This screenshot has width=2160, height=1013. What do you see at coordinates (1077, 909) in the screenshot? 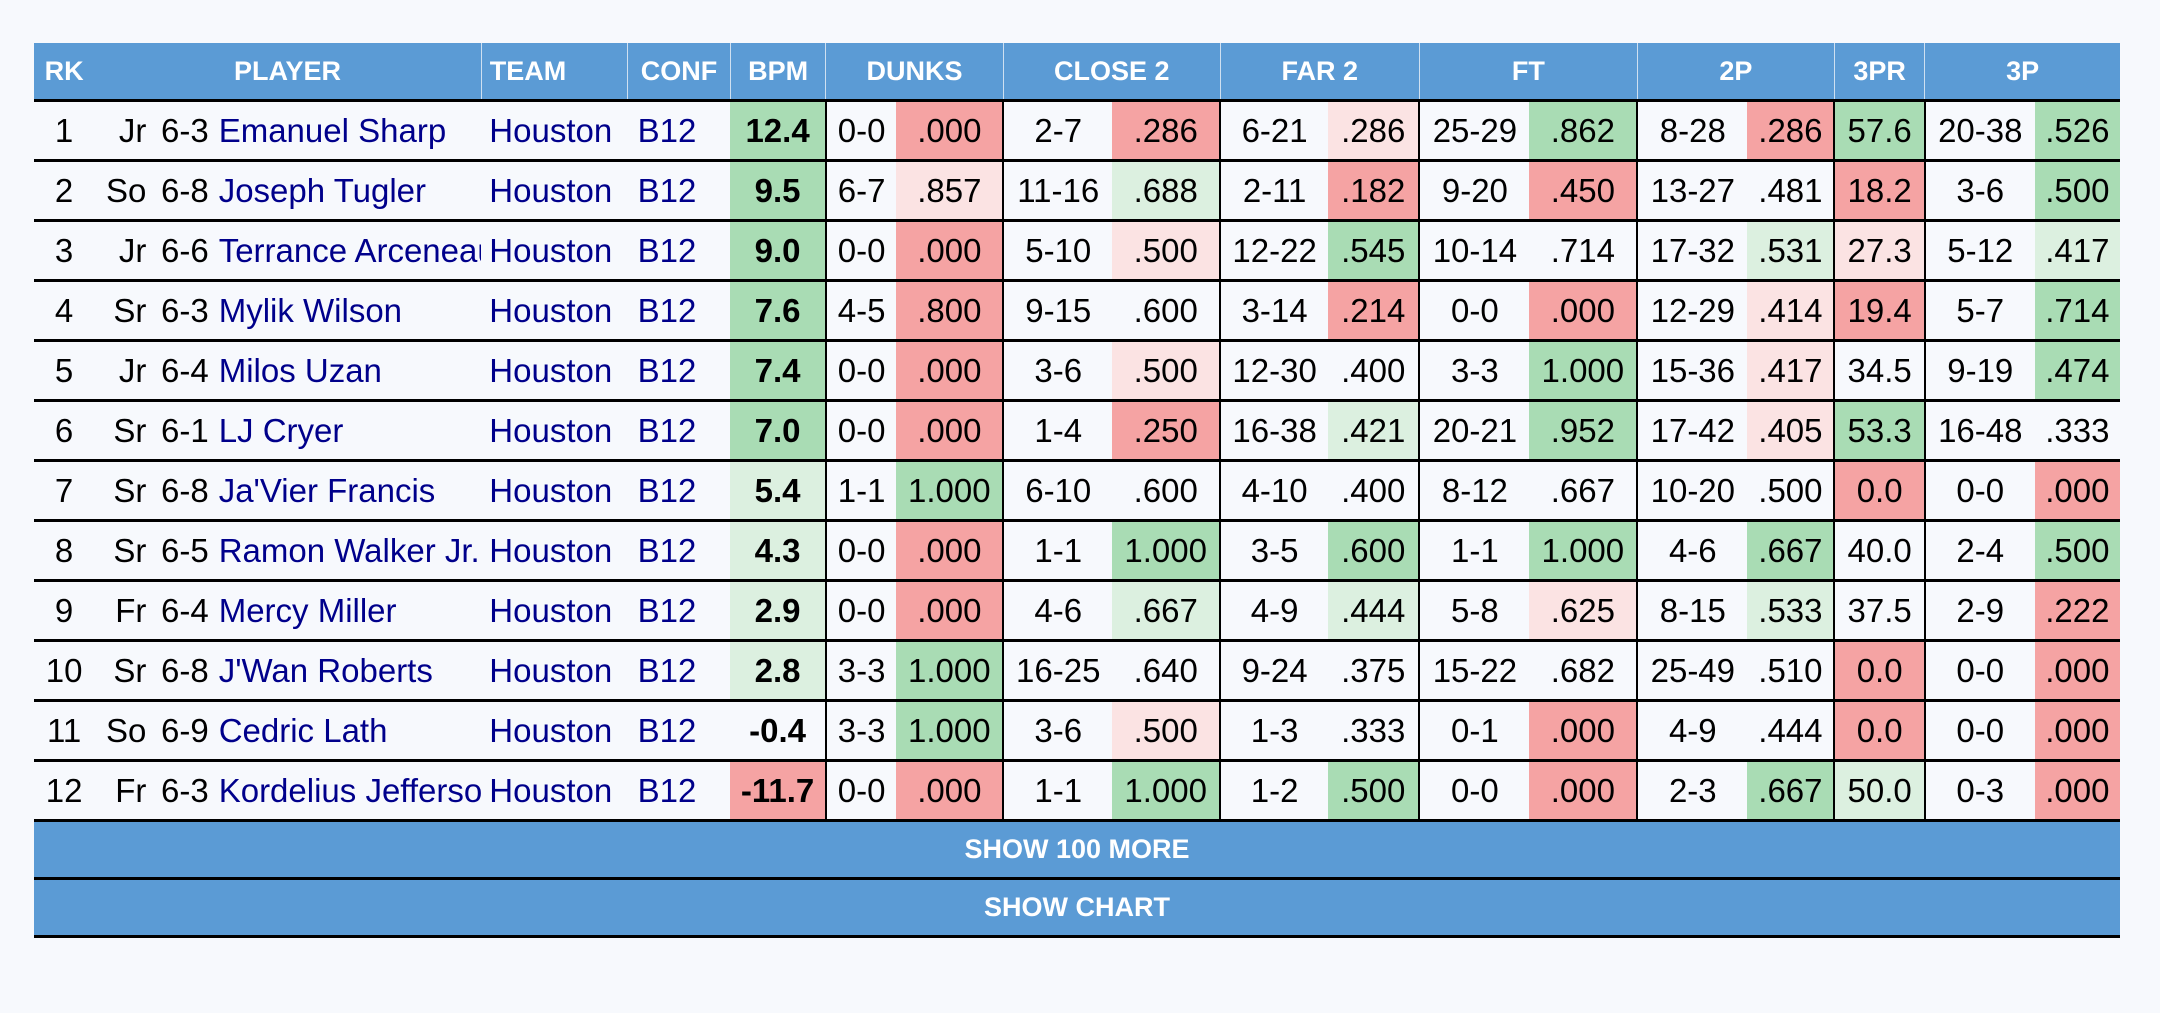
I see `show-chart-button: SHOW CHART` at bounding box center [1077, 909].